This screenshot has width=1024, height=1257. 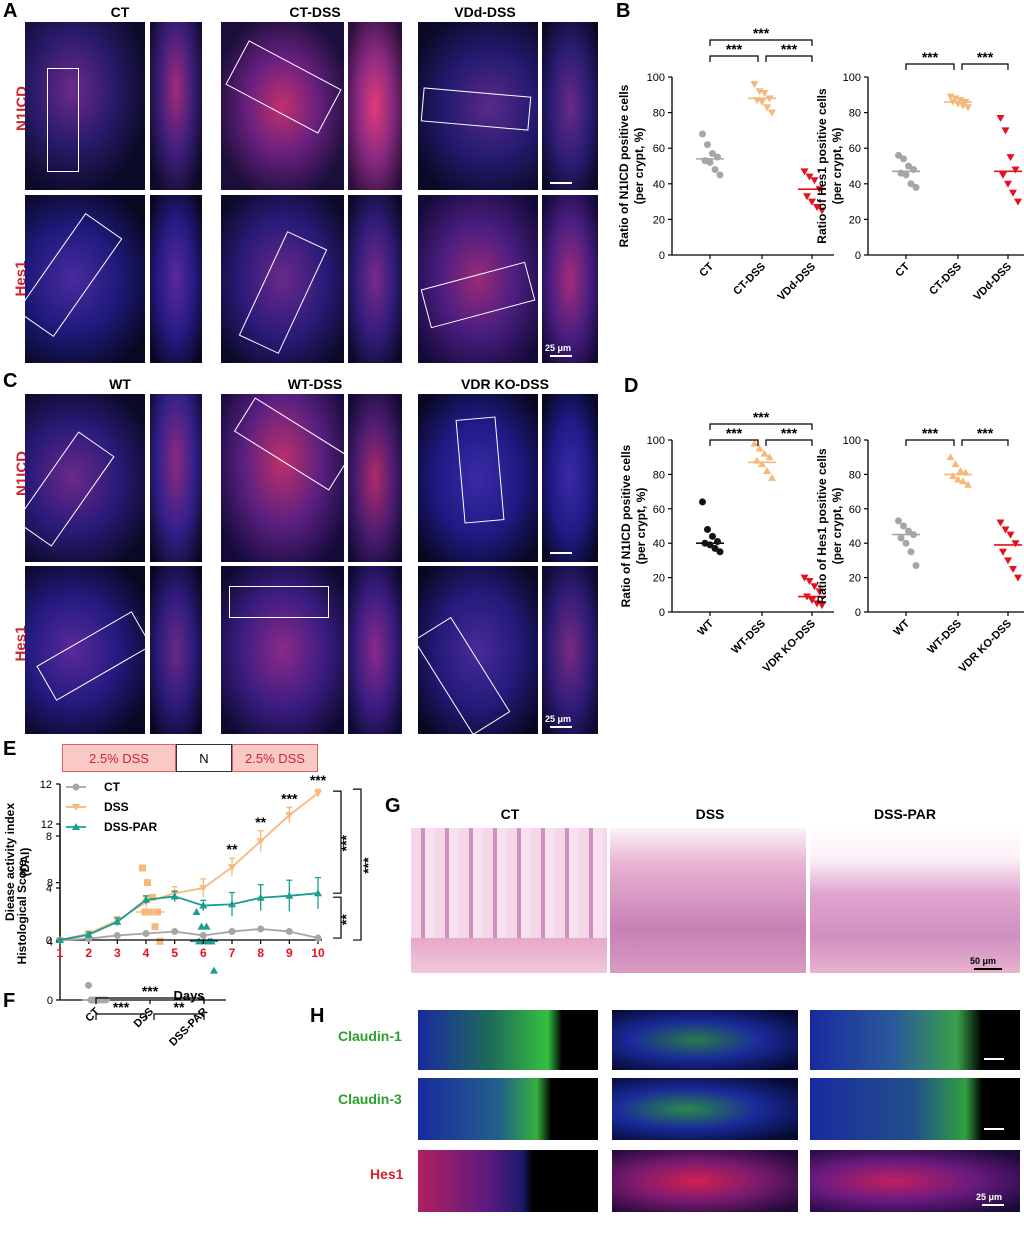 What do you see at coordinates (116, 807) in the screenshot?
I see `e-legend-label-1: DSS` at bounding box center [116, 807].